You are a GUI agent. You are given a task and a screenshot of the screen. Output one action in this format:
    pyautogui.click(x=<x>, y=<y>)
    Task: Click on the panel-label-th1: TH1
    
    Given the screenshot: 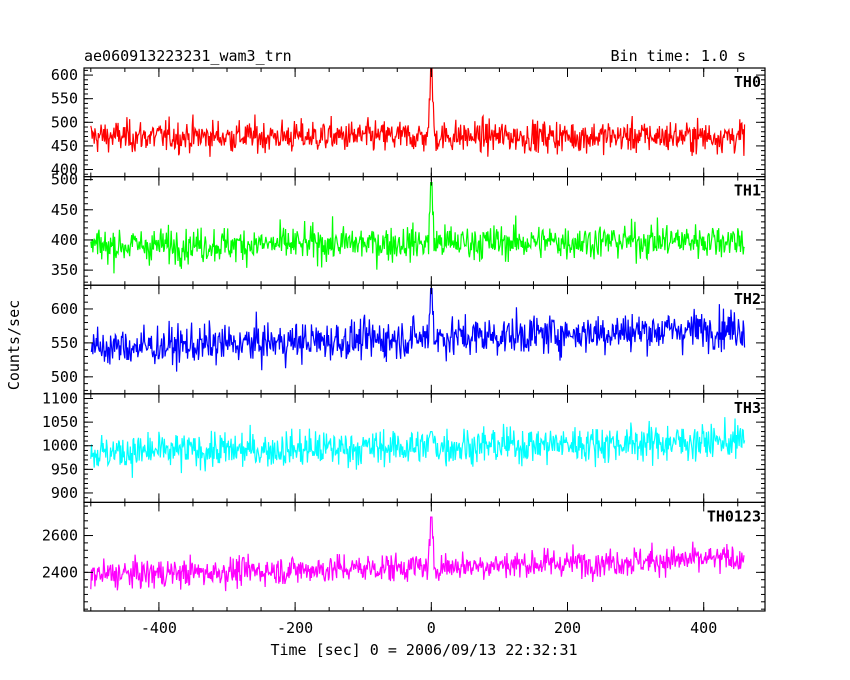 What is the action you would take?
    pyautogui.click(x=747, y=191)
    